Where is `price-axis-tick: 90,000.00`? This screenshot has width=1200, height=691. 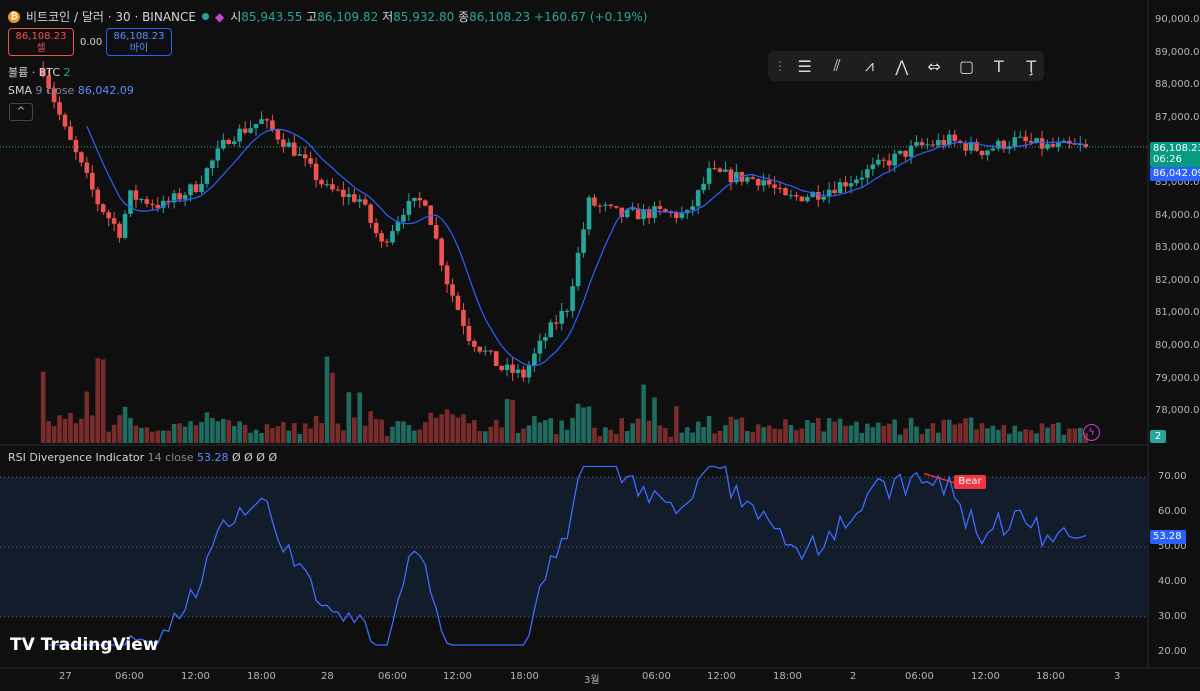
price-axis-tick: 90,000.00 is located at coordinates (1177, 19).